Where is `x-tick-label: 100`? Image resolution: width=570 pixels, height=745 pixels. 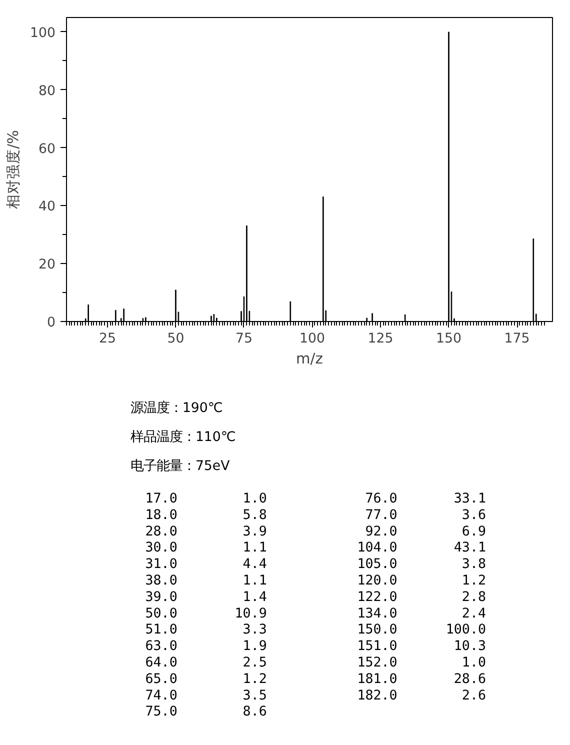 x-tick-label: 100 is located at coordinates (312, 339).